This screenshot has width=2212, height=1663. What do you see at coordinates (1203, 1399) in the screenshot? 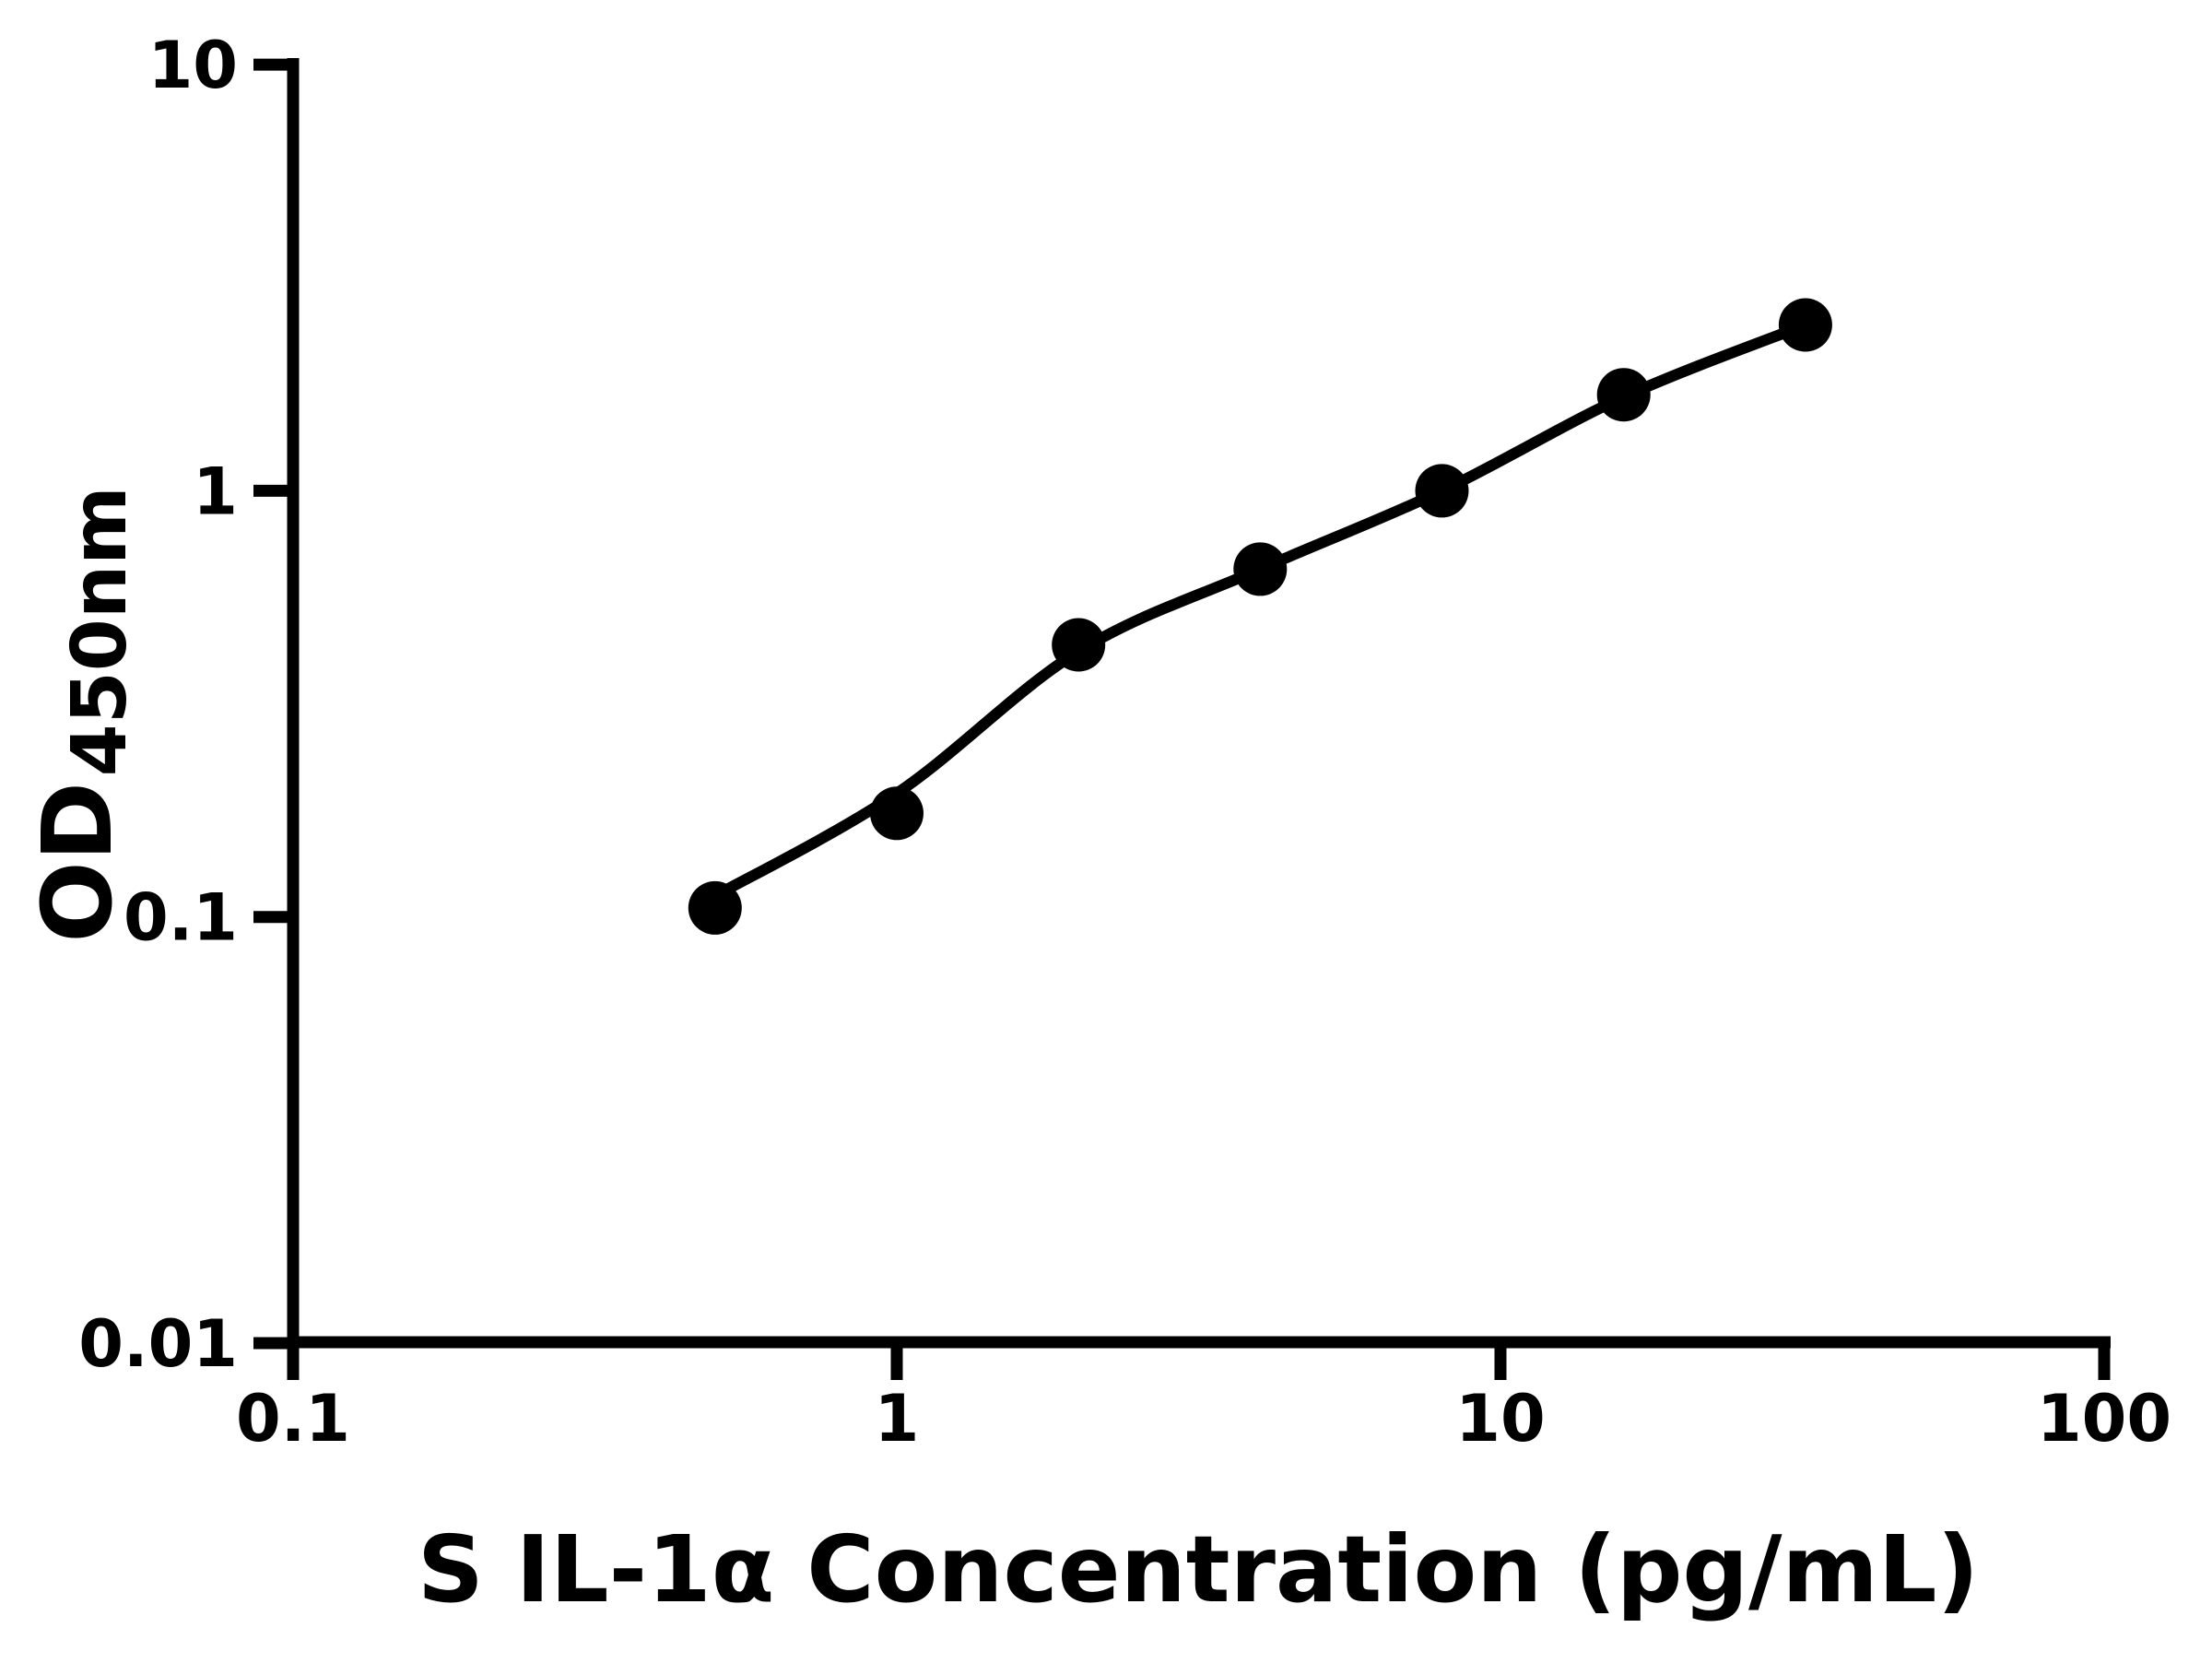
I see `x-axis-ticks: 0.1 1 10 100` at bounding box center [1203, 1399].